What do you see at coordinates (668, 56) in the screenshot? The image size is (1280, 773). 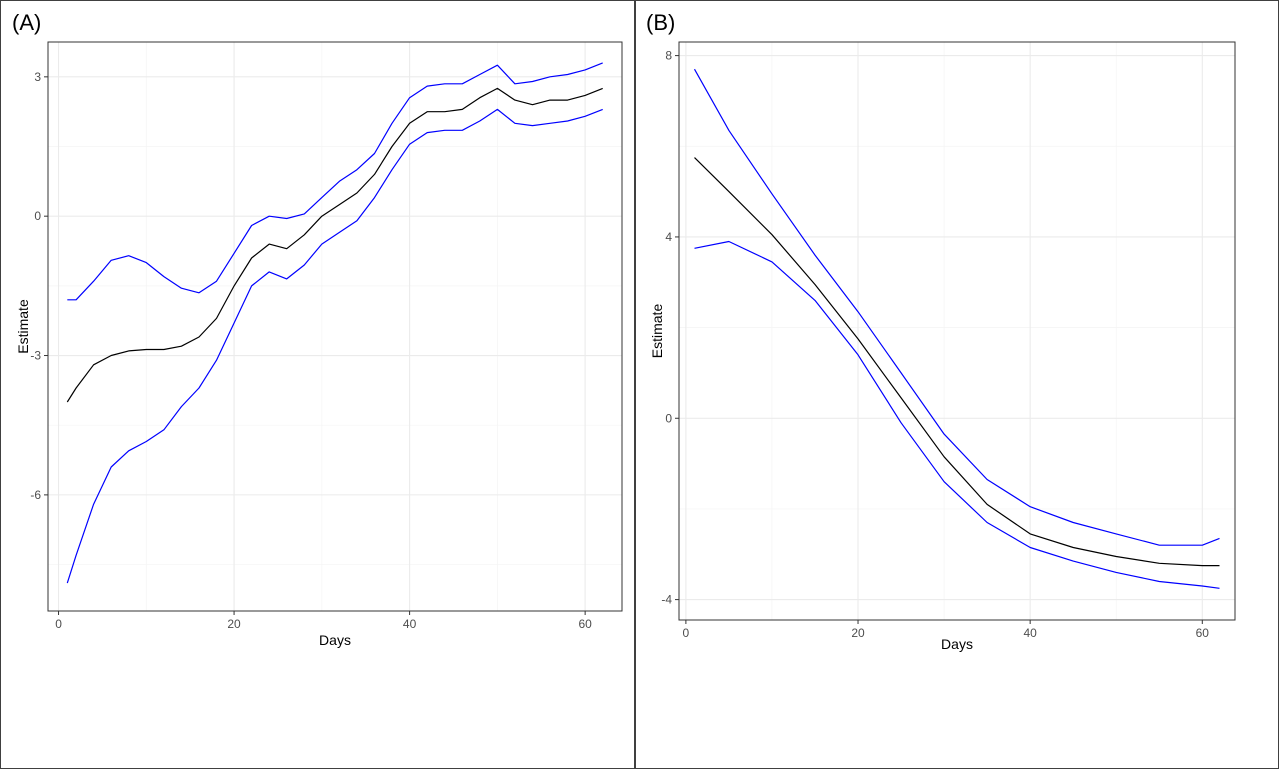 I see `panel-b-y-tick-label: 8` at bounding box center [668, 56].